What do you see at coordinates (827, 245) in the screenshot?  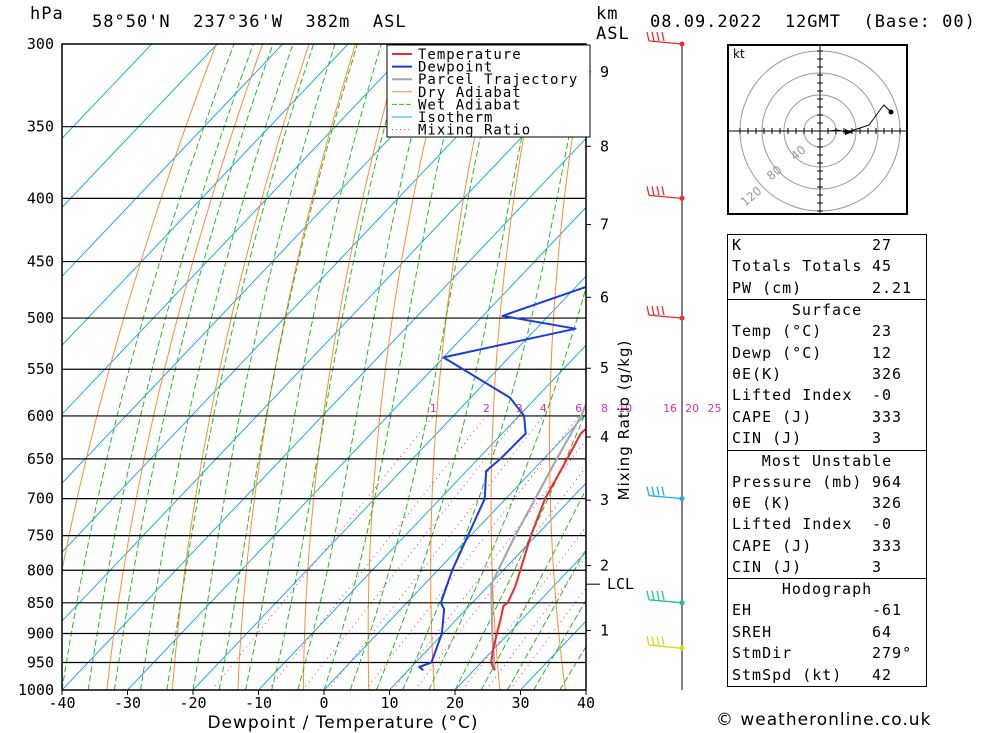 I see `index-row: K 27` at bounding box center [827, 245].